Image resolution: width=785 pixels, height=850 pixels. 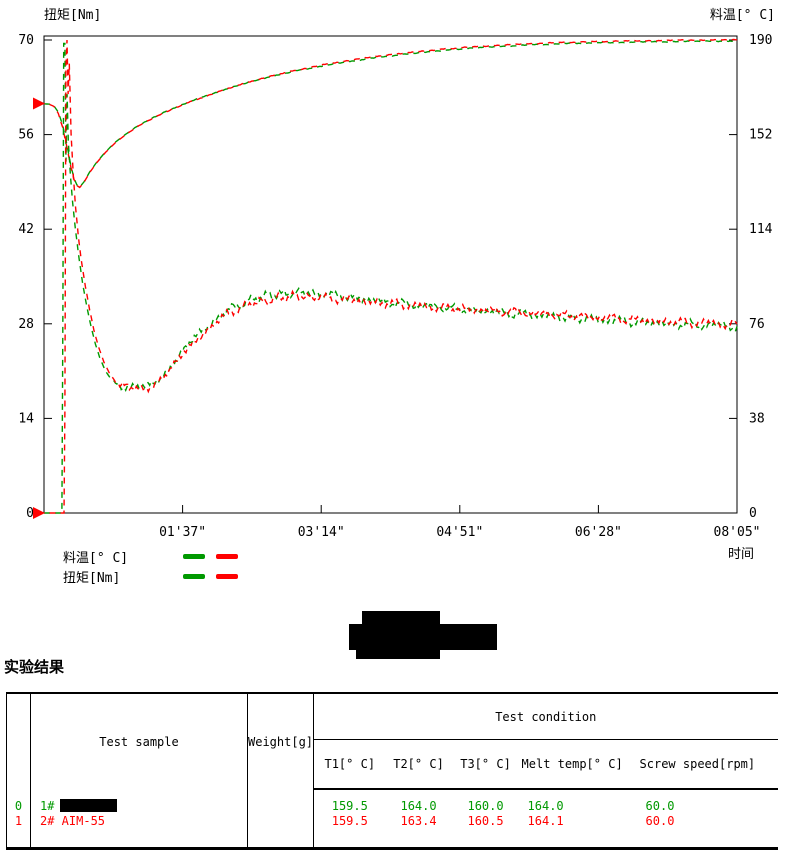 I want to click on y-axis-tick-label: 42, so click(x=26, y=229).